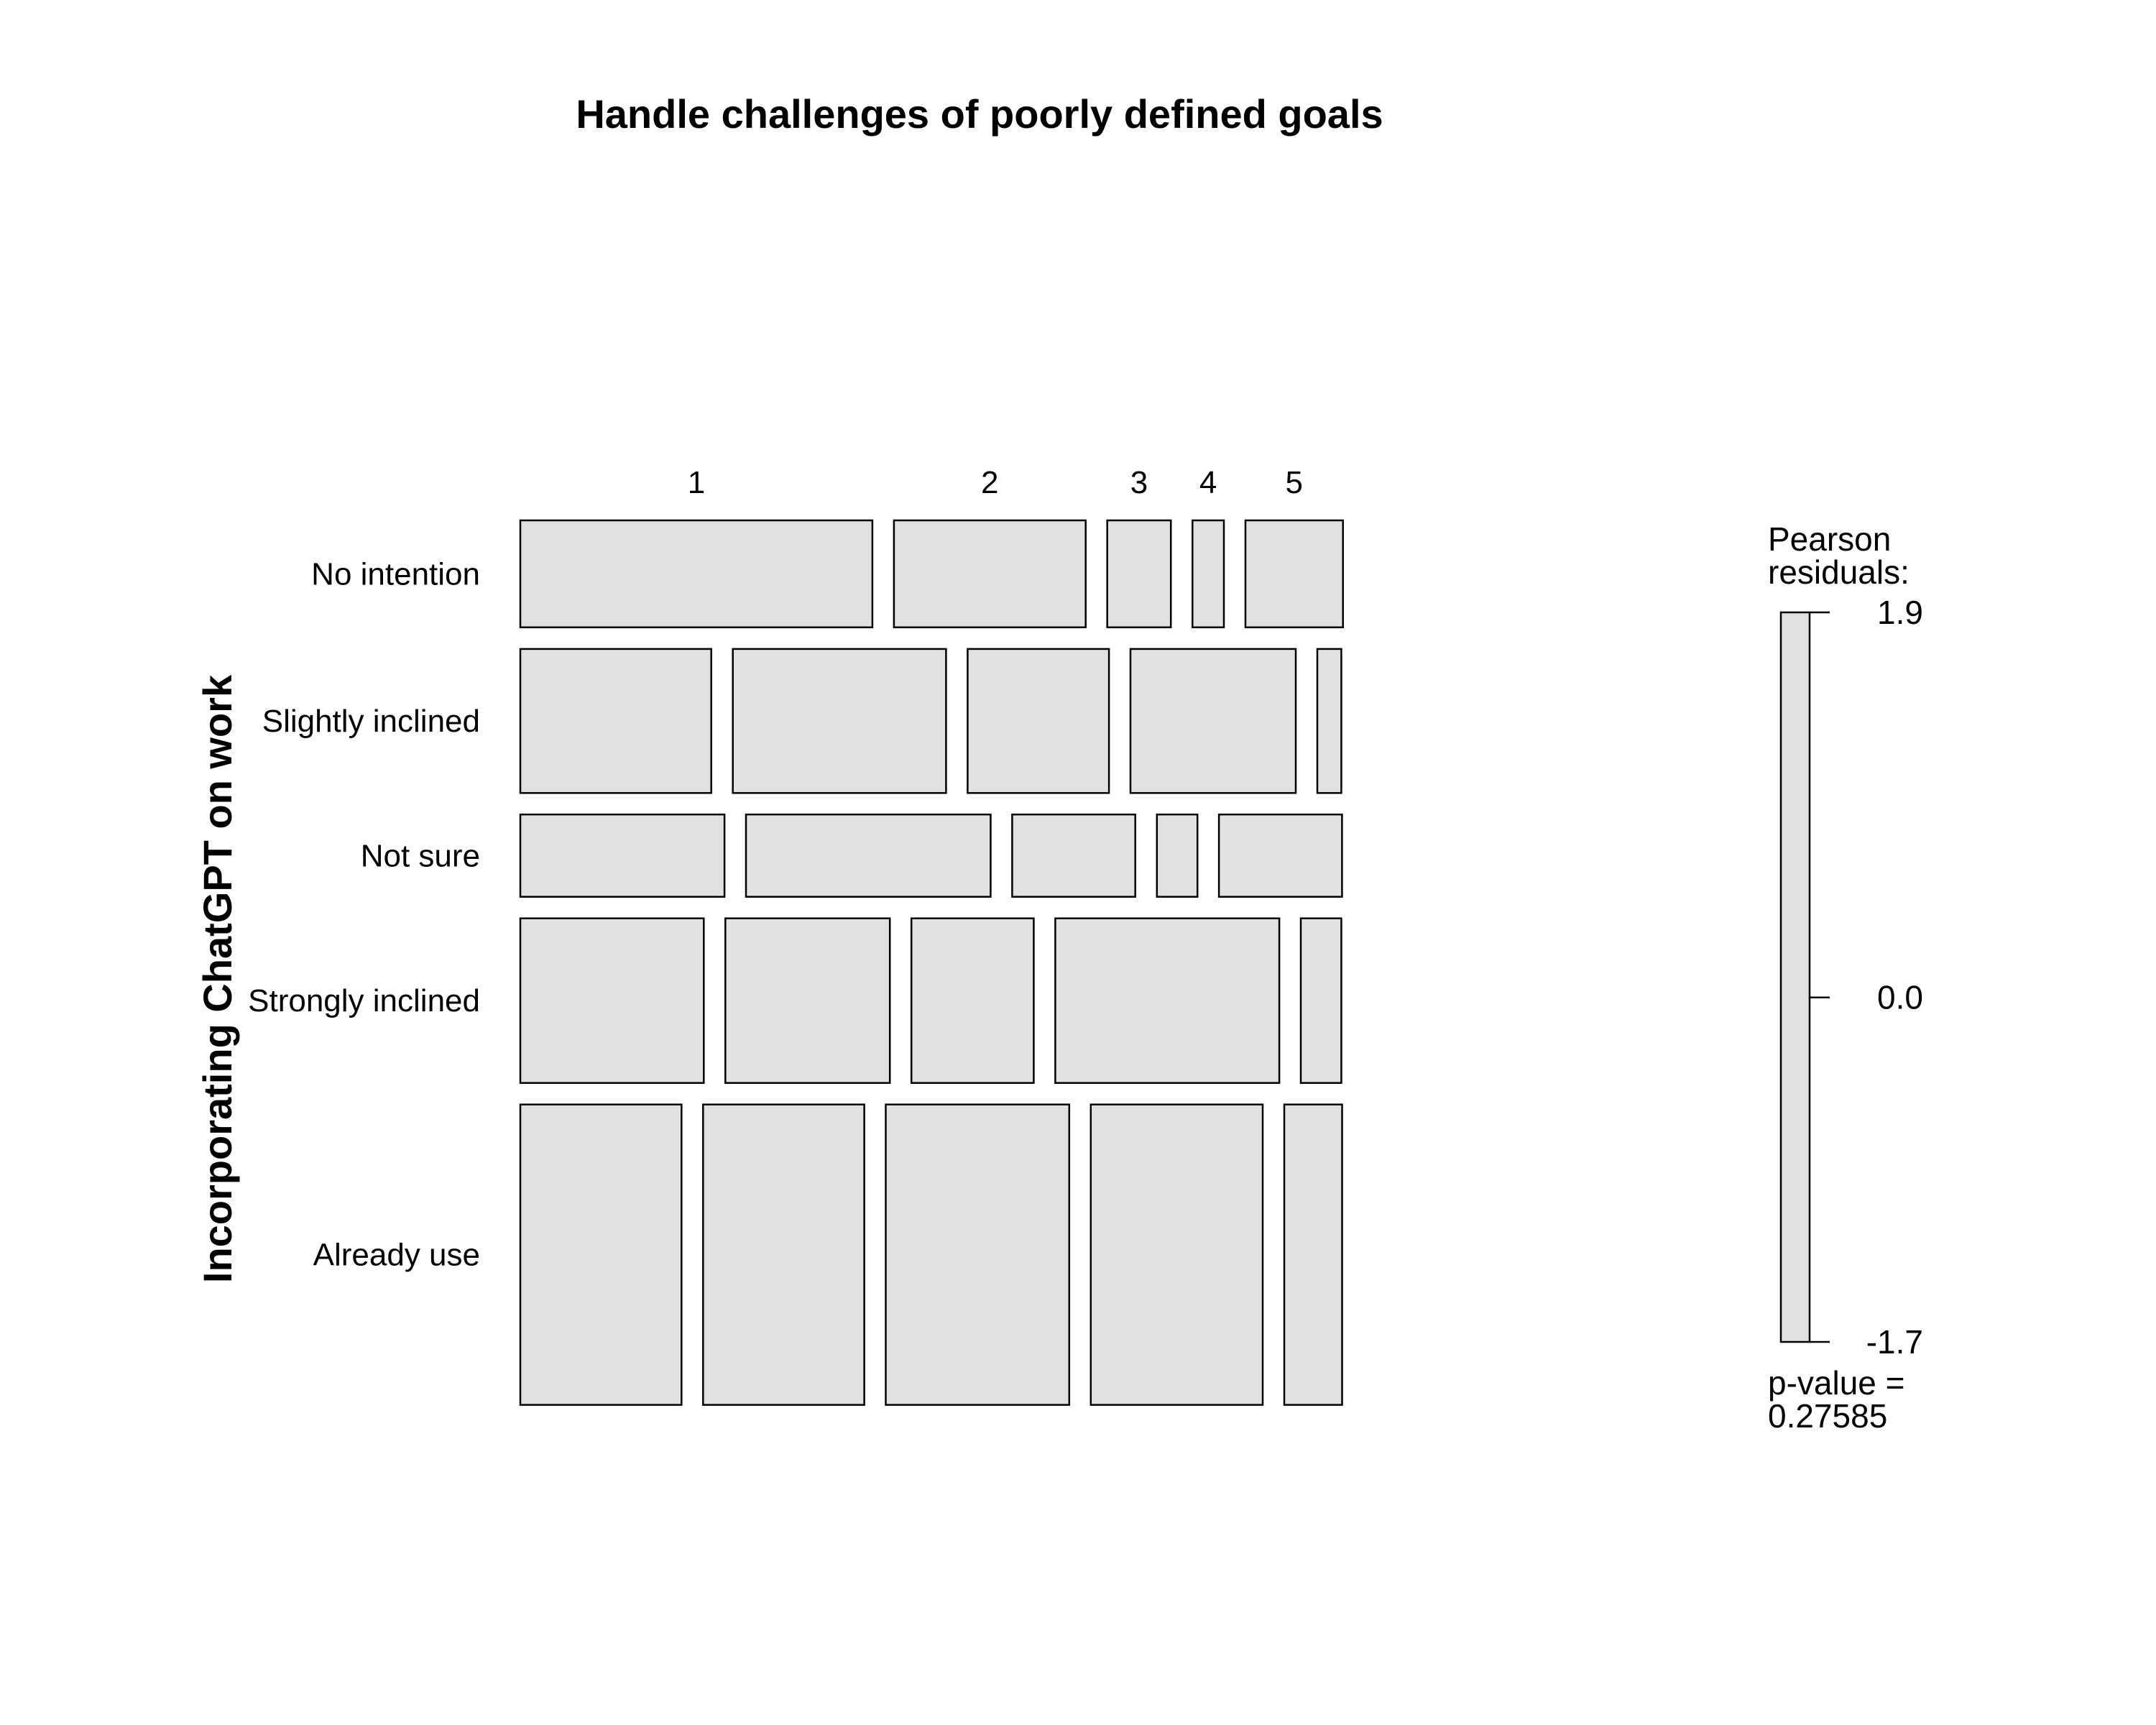  What do you see at coordinates (1894, 1342) in the screenshot?
I see `legend-tick-label: -1.7` at bounding box center [1894, 1342].